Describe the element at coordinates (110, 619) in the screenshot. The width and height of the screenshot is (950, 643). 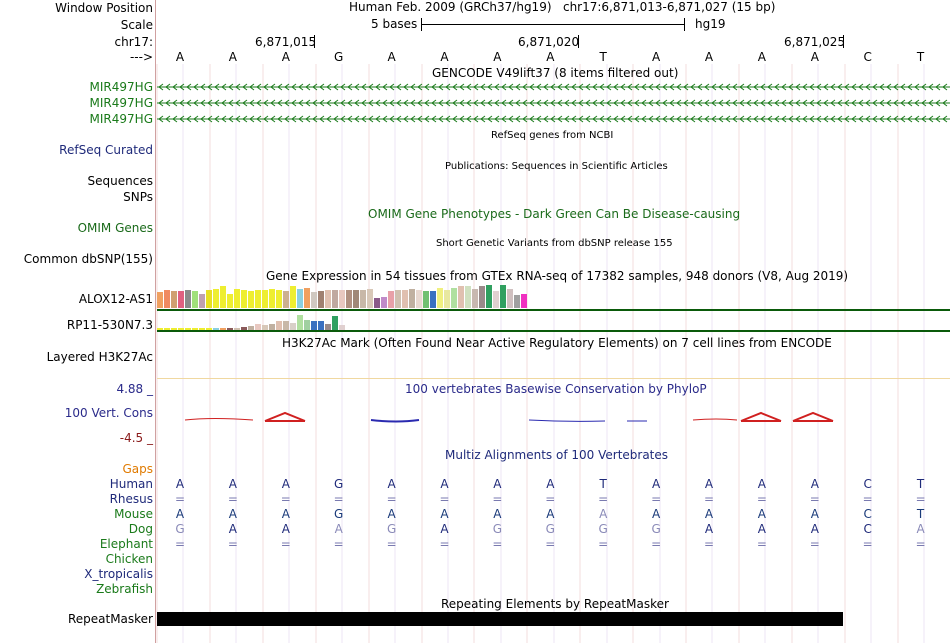
I see `repeatmasker-track-label: RepeatMasker` at that location.